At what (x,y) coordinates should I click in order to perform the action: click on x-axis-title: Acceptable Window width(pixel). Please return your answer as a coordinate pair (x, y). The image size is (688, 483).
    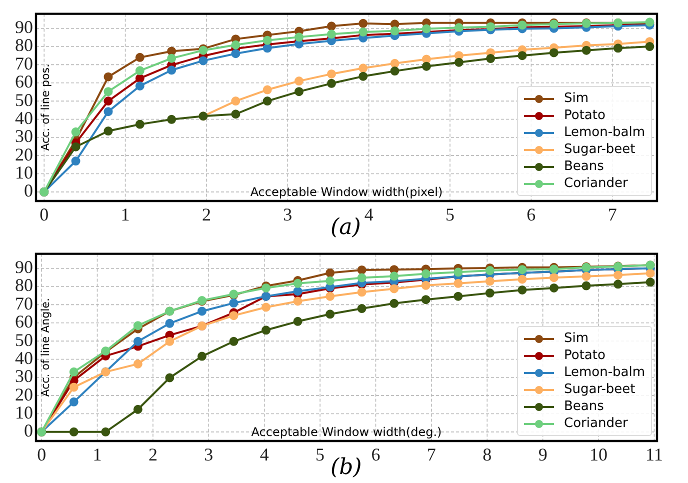
    Looking at the image, I should click on (346, 192).